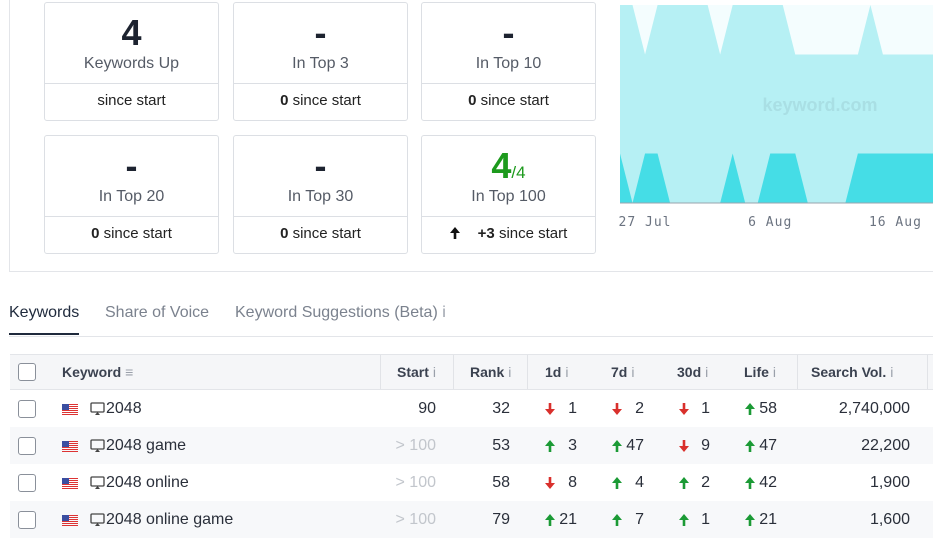 The image size is (934, 549). I want to click on column-header: Start i, so click(416, 372).